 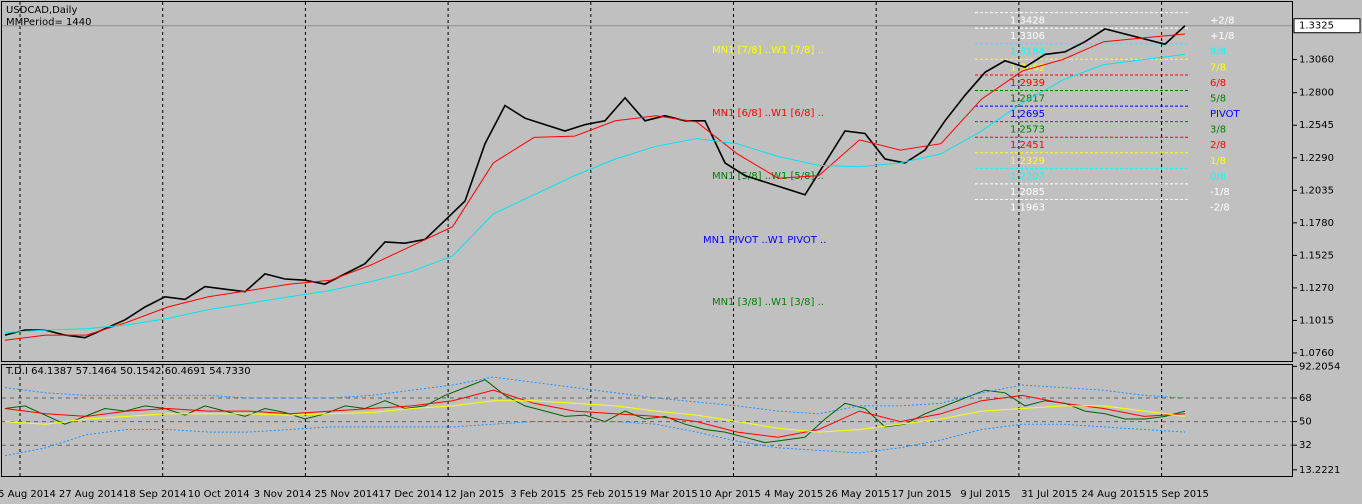 What do you see at coordinates (1316, 93) in the screenshot?
I see `y-tick-label: 1.2800` at bounding box center [1316, 93].